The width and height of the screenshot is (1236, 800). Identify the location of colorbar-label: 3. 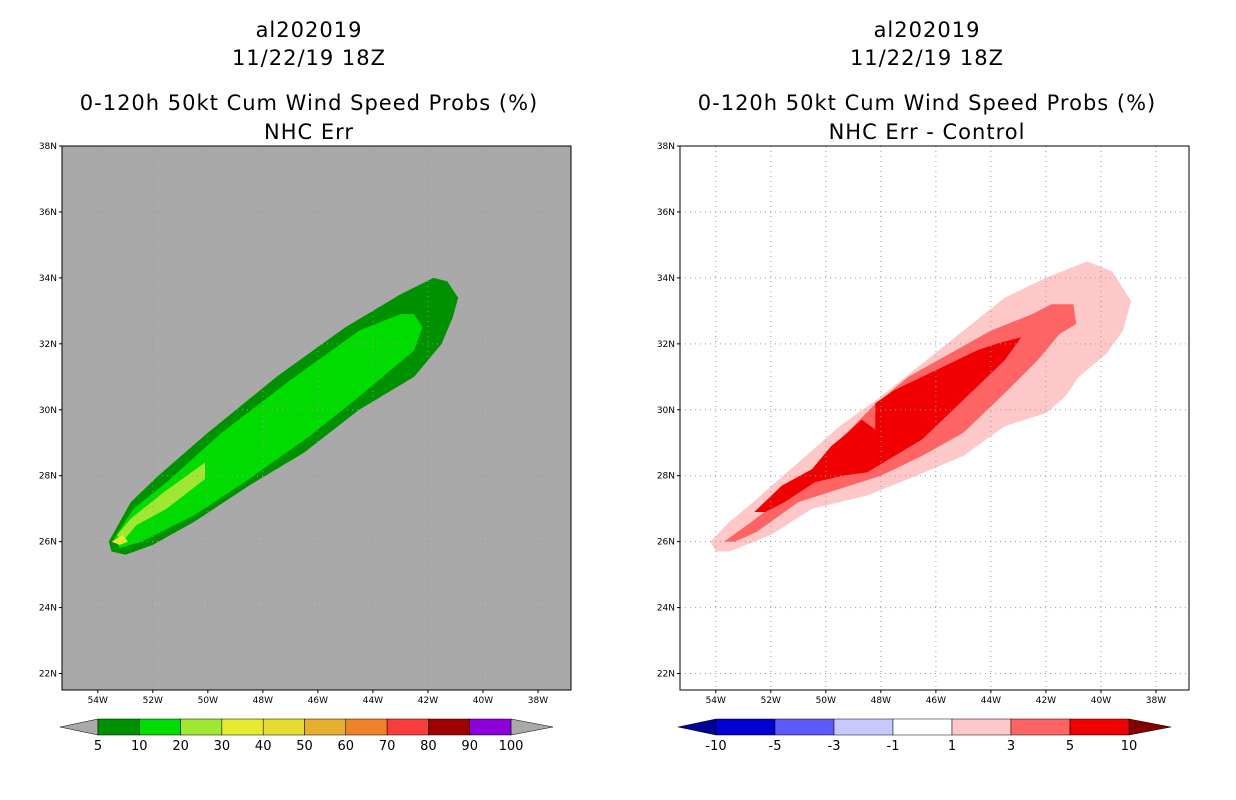
(1011, 746).